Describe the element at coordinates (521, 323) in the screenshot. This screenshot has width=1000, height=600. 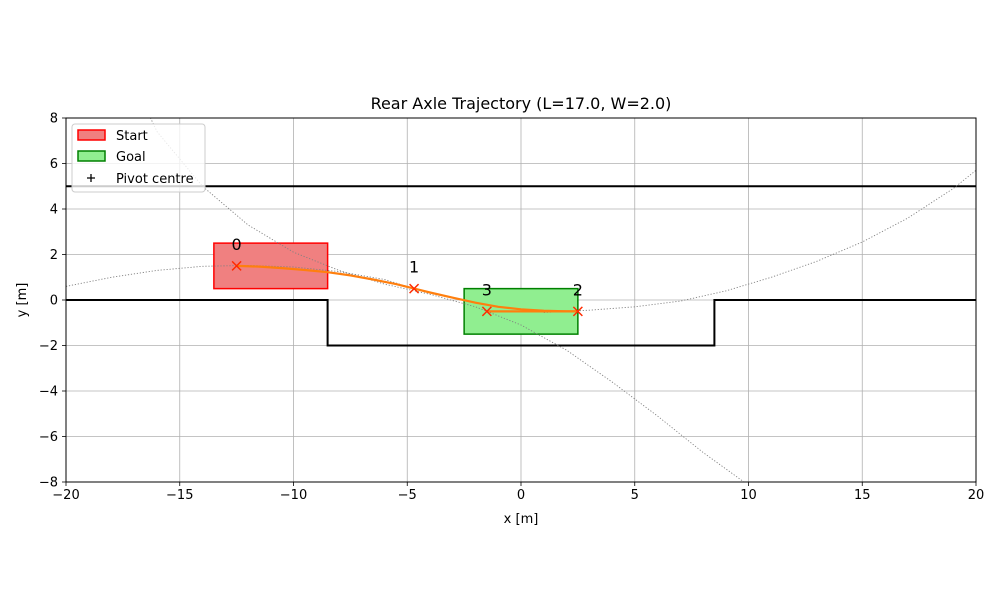
I see `lower-boundary-profile` at that location.